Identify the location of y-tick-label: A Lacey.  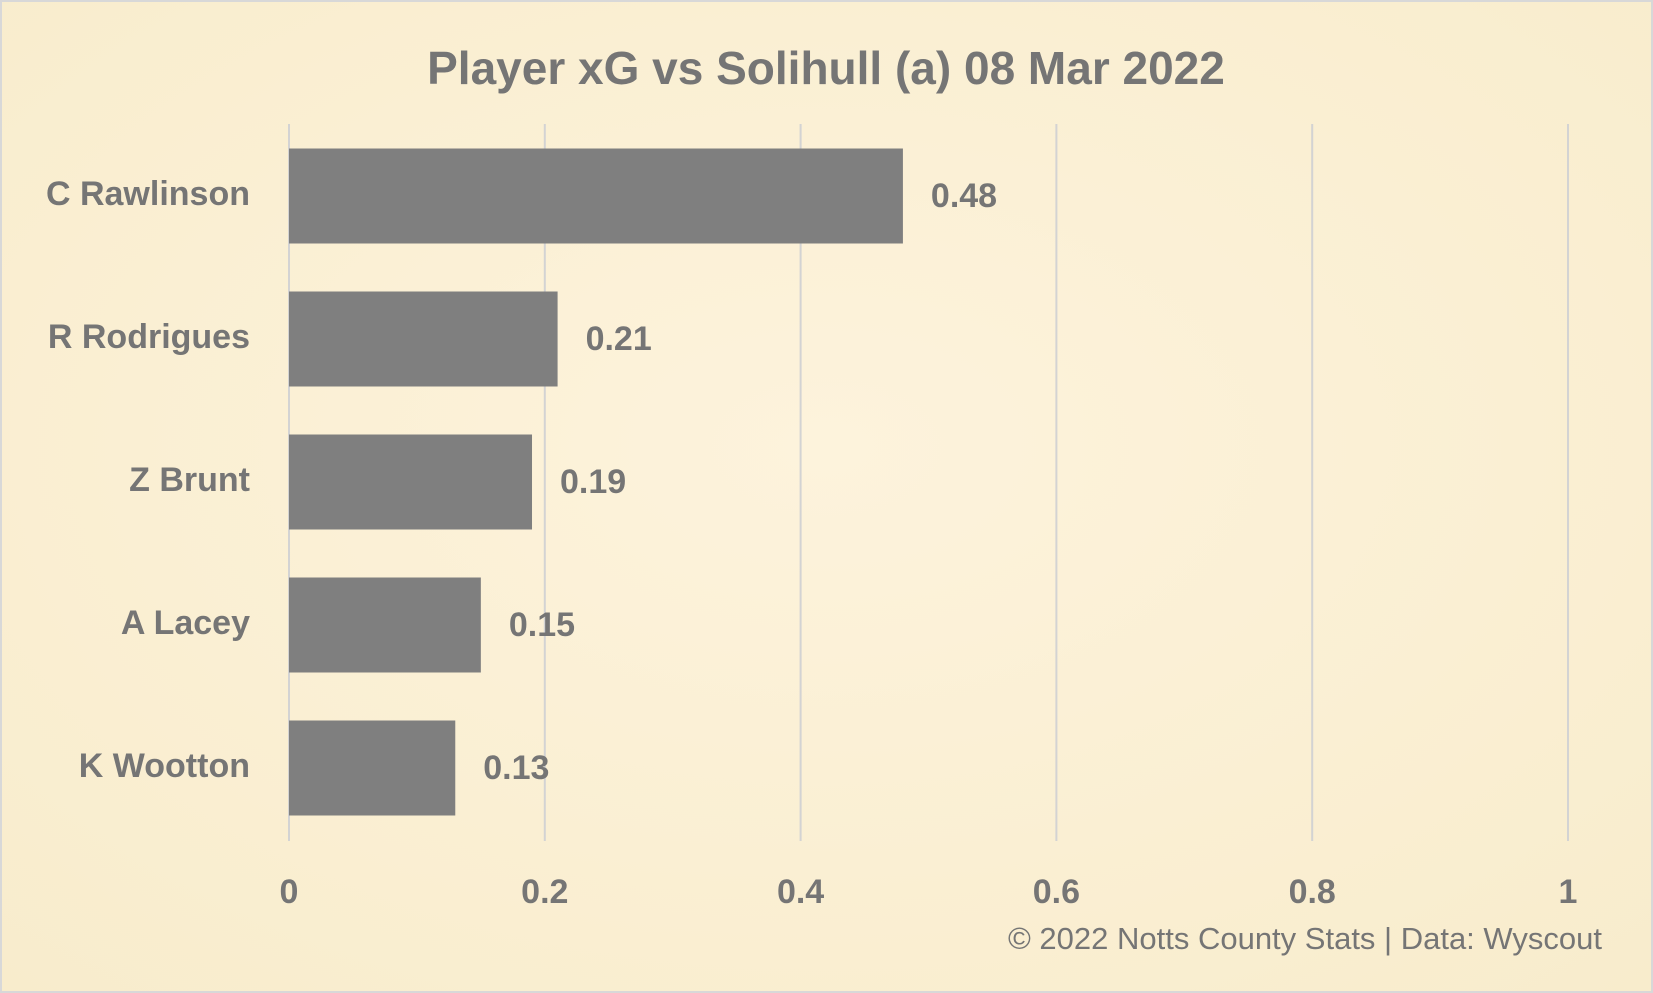
(185, 623).